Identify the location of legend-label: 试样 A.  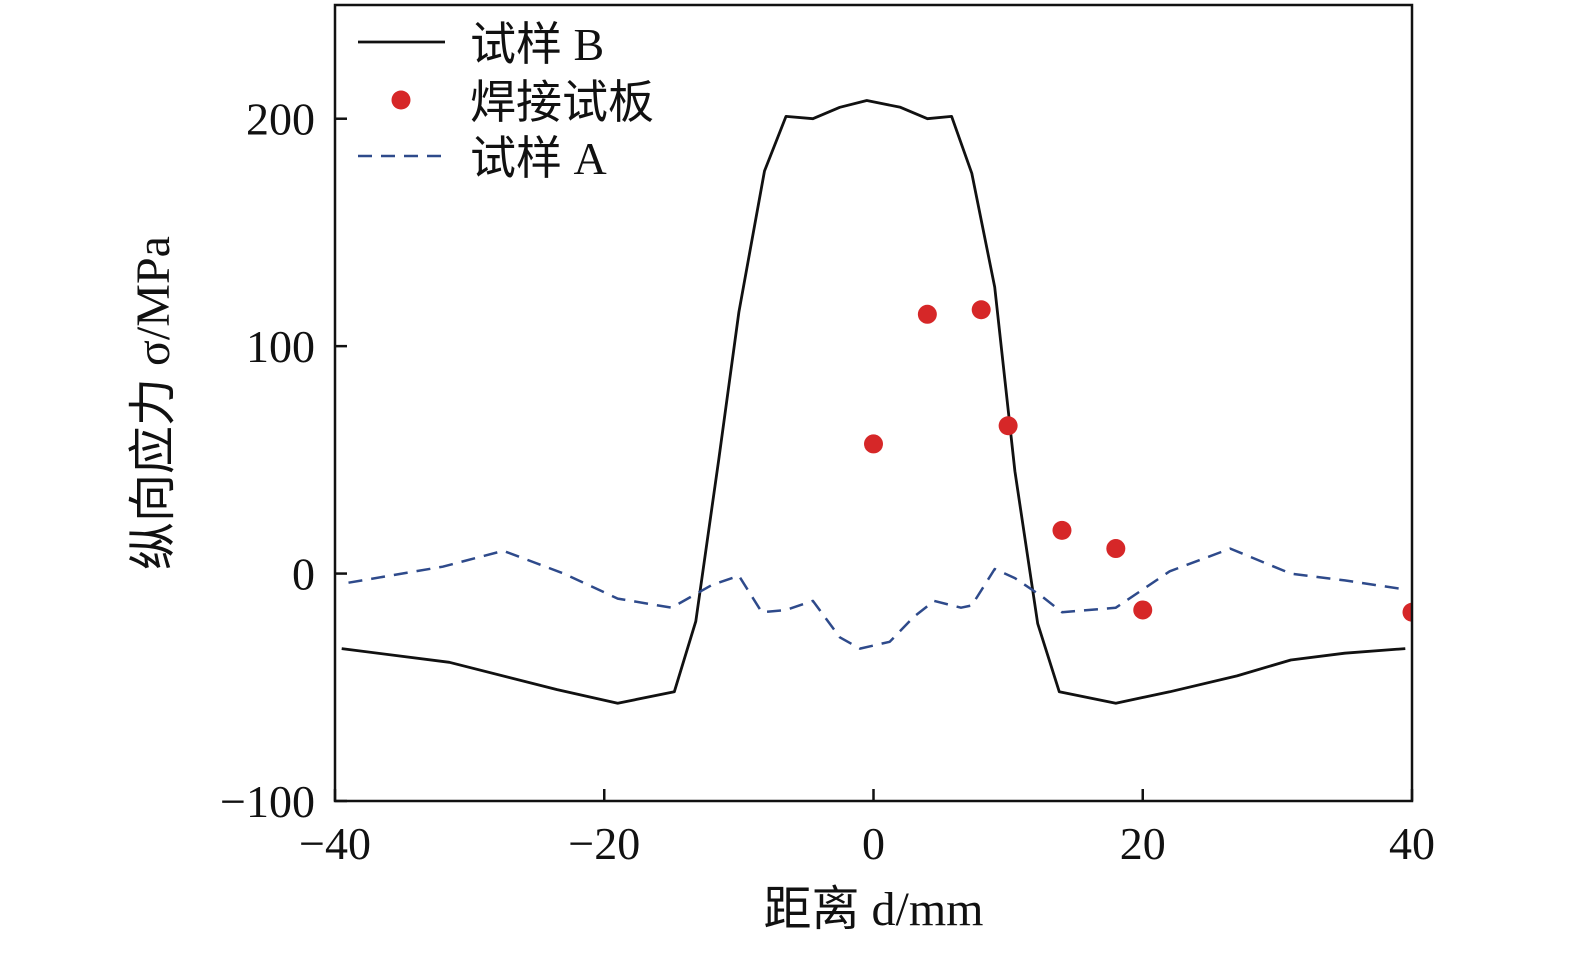
(538, 158).